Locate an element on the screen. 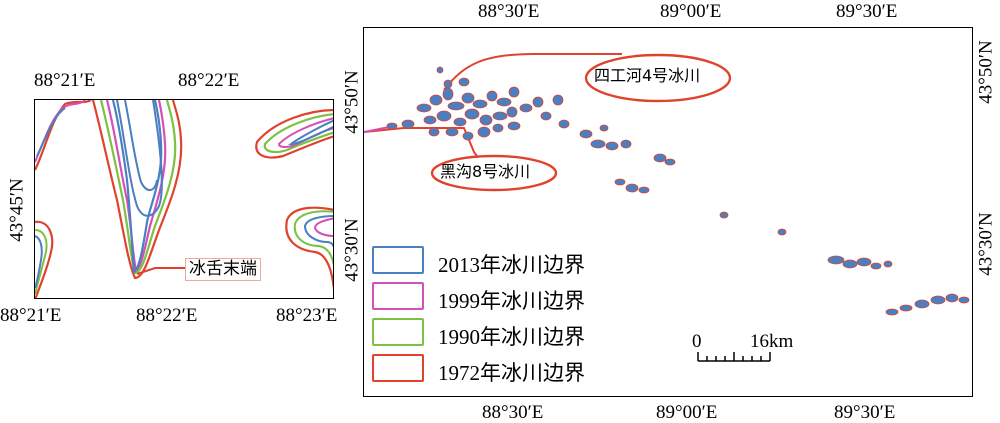 This screenshot has height=423, width=1000. inset-bottom-tick-3: 88°23′E is located at coordinates (307, 315).